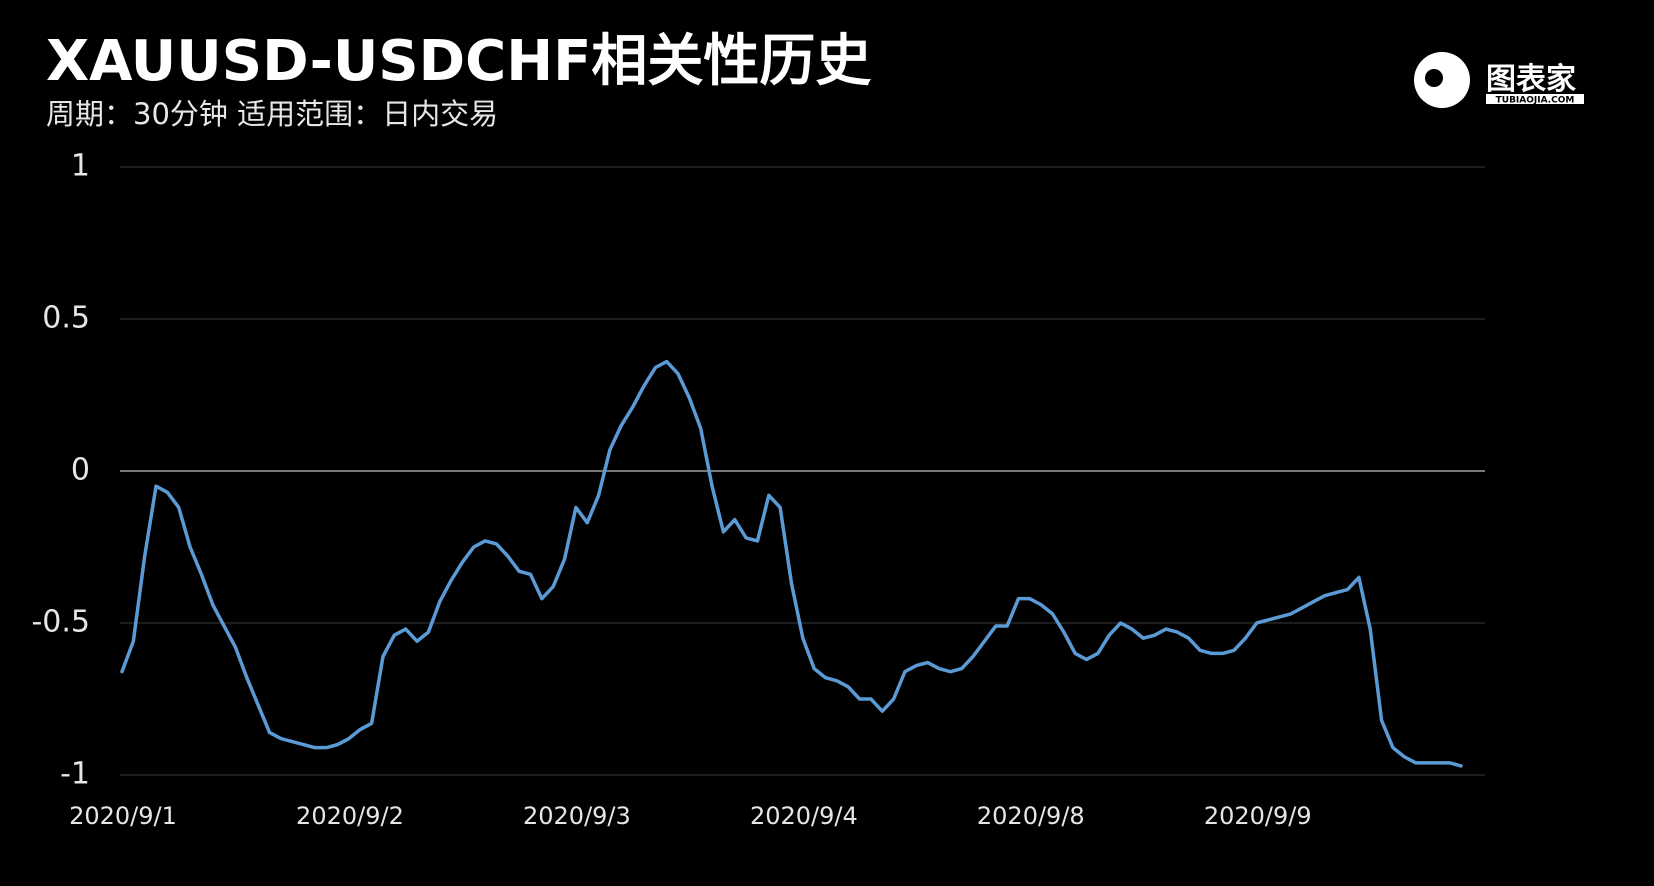 The height and width of the screenshot is (886, 1654). Describe the element at coordinates (1258, 816) in the screenshot. I see `x-tick-label: 2020/9/9` at that location.